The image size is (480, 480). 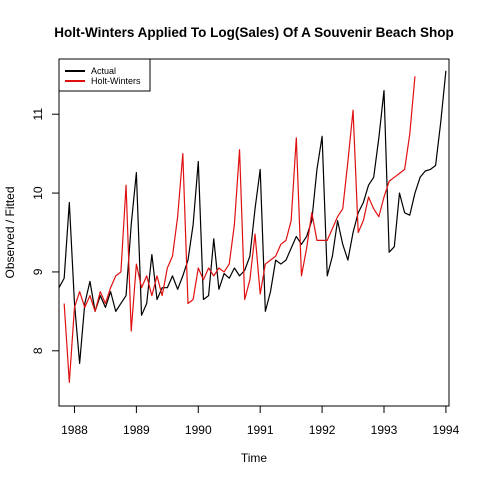 What do you see at coordinates (198, 430) in the screenshot?
I see `x-tick-label: 1990` at bounding box center [198, 430].